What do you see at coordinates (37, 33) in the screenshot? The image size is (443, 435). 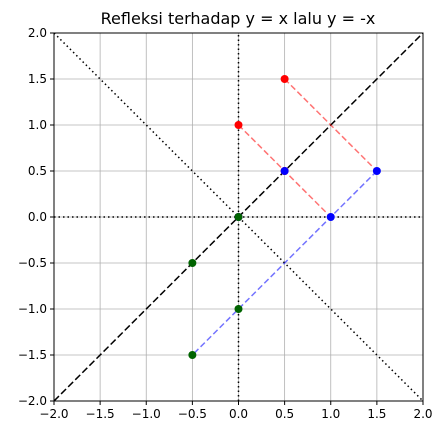 I see `y-tick-label-8: 2.0` at bounding box center [37, 33].